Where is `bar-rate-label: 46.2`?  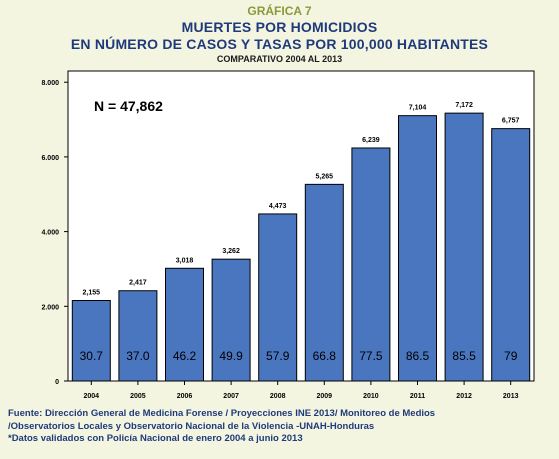 bar-rate-label: 46.2 is located at coordinates (185, 356).